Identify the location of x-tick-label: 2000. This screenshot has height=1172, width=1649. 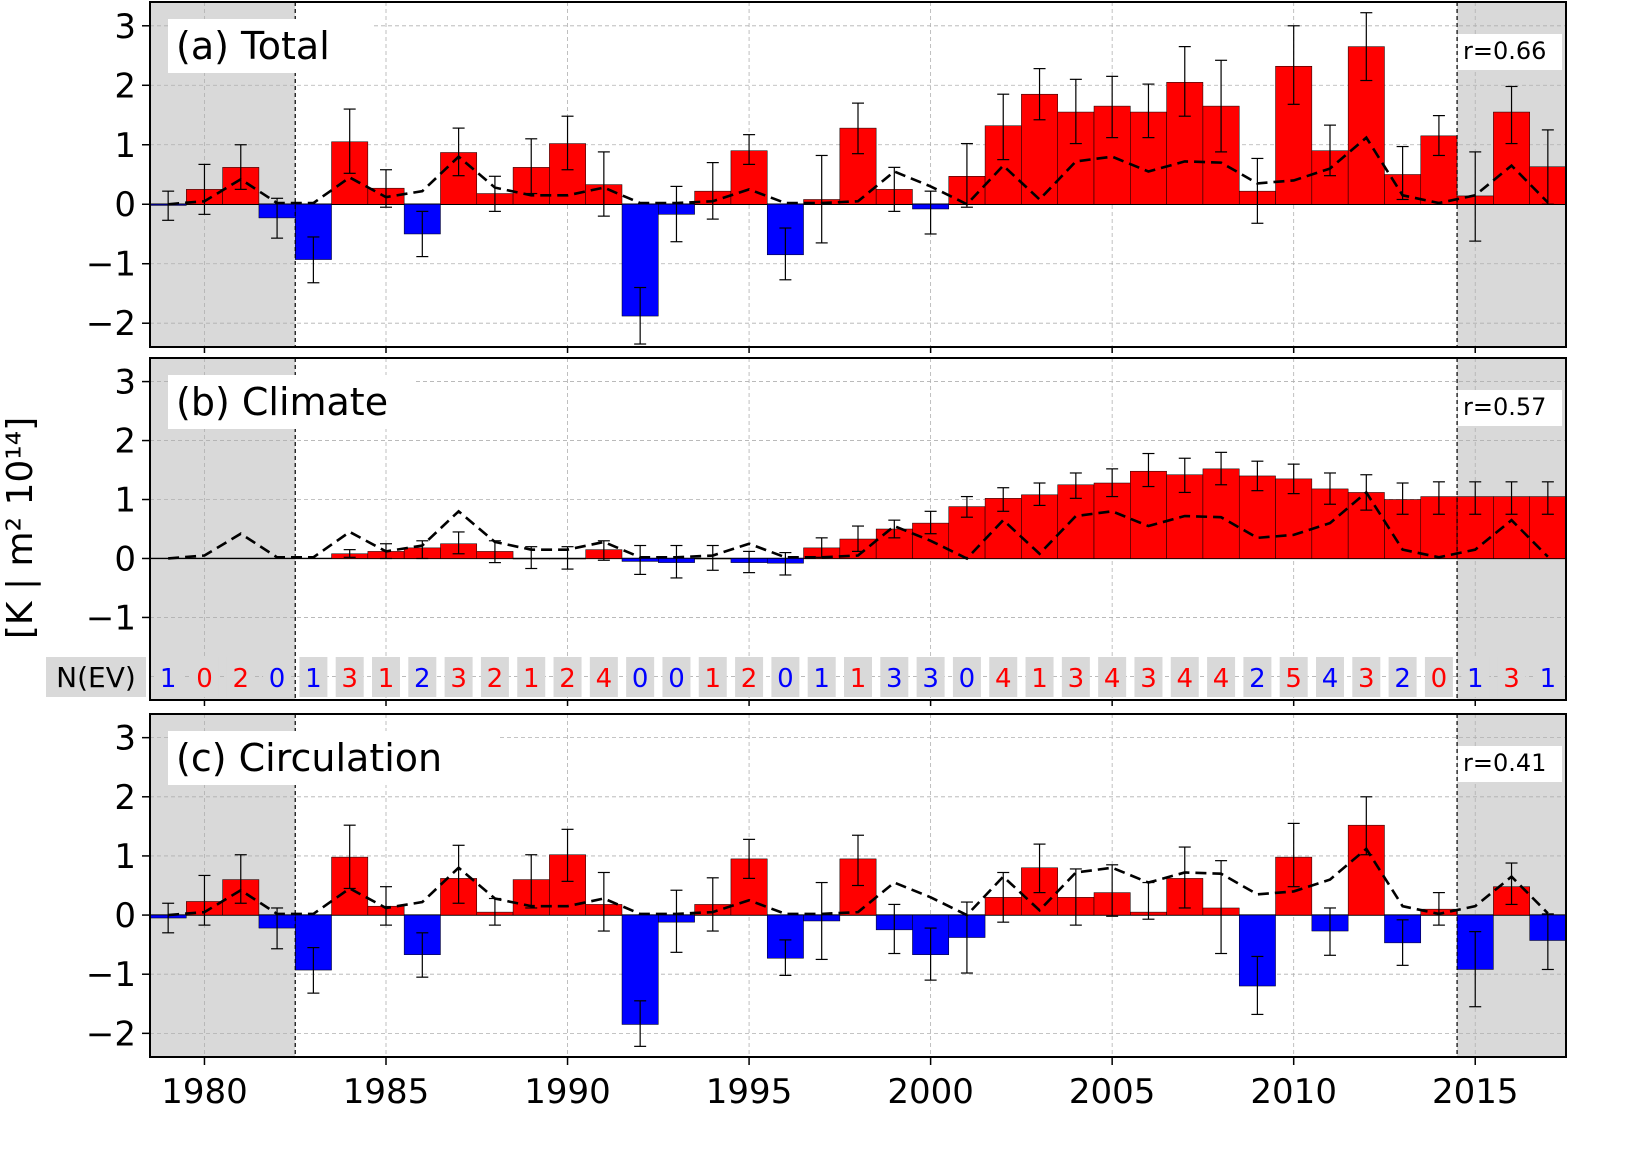
(930, 1092).